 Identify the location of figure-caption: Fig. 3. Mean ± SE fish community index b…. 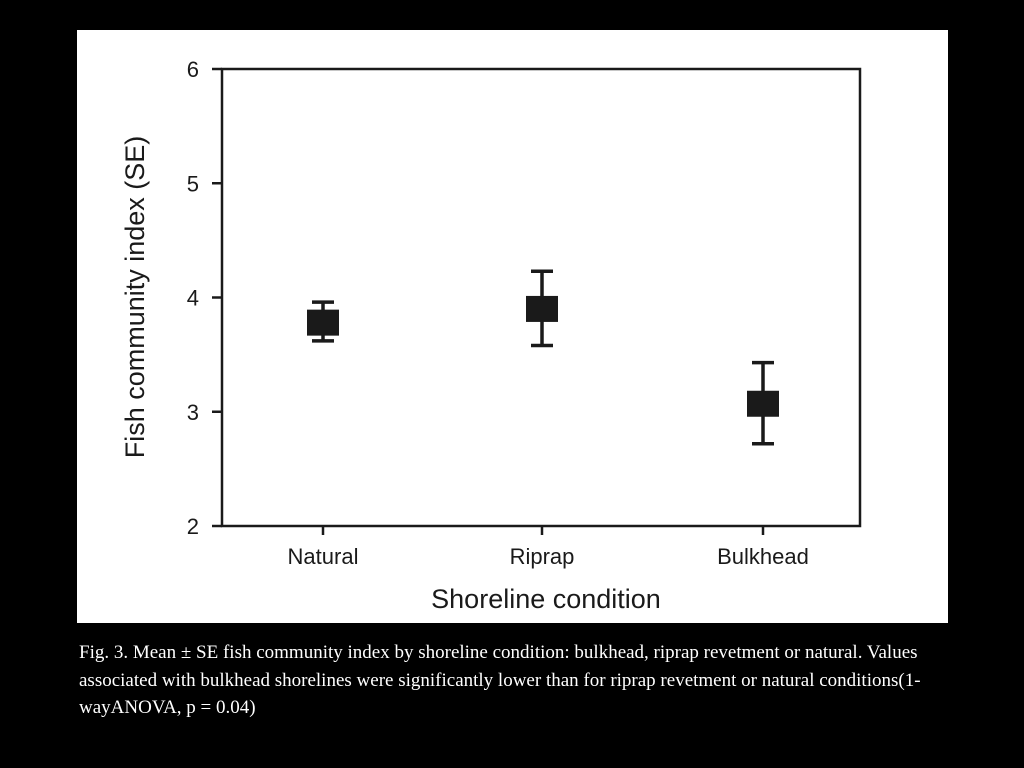
(500, 680).